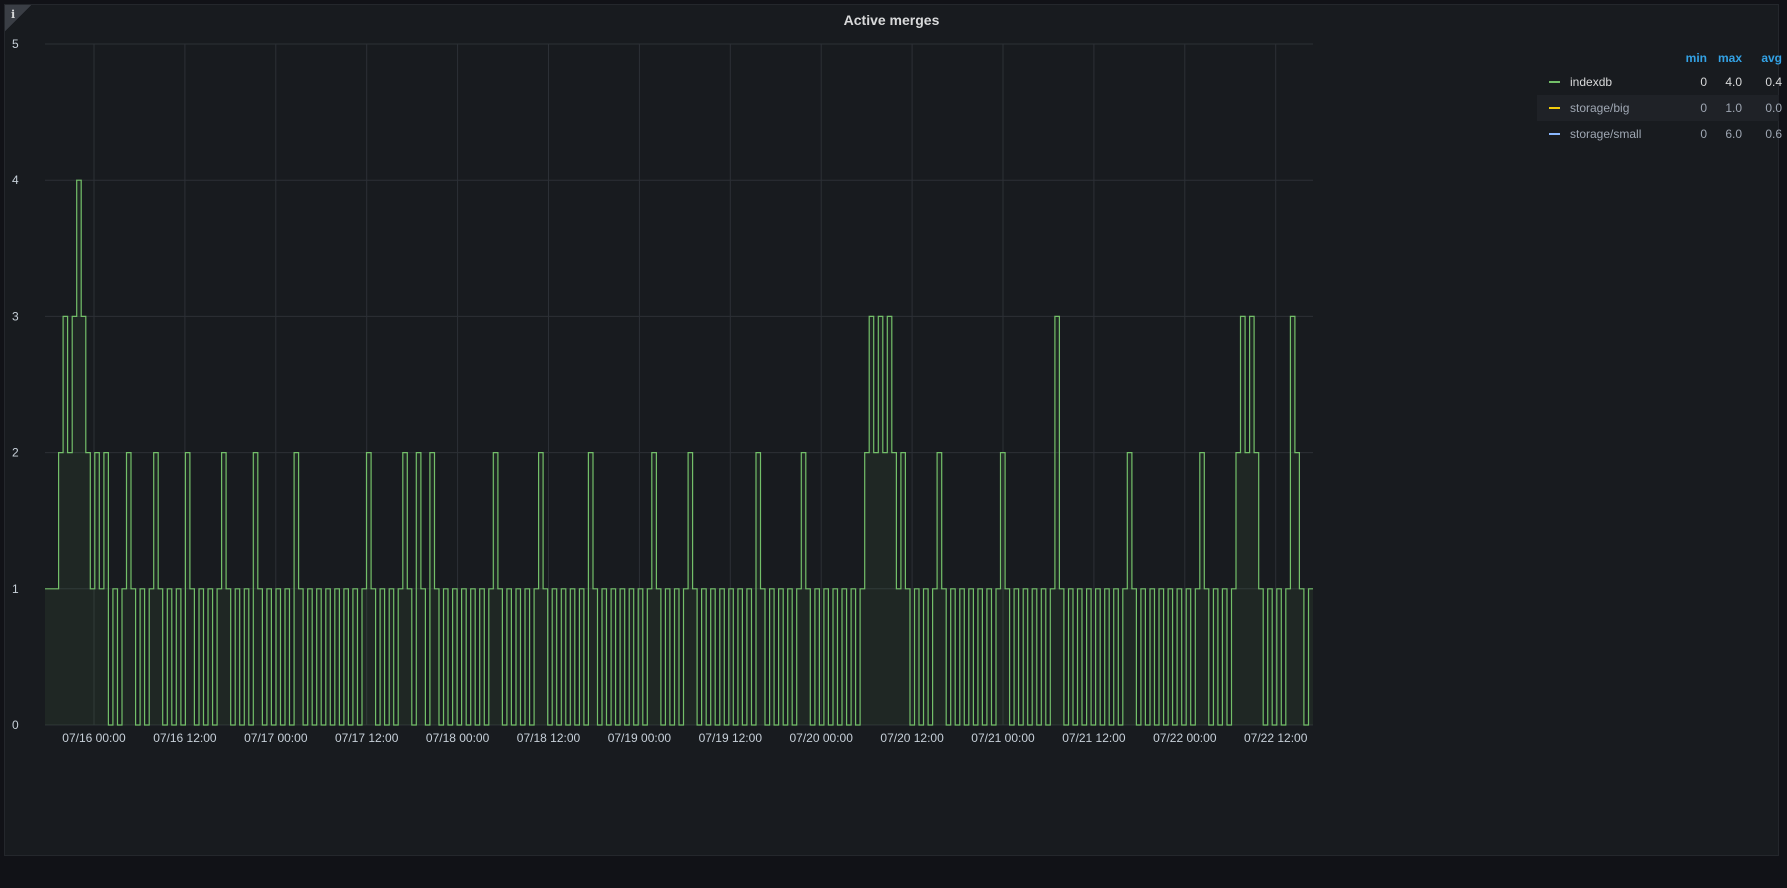 Image resolution: width=1787 pixels, height=888 pixels. I want to click on y-tick-label: 2, so click(15, 453).